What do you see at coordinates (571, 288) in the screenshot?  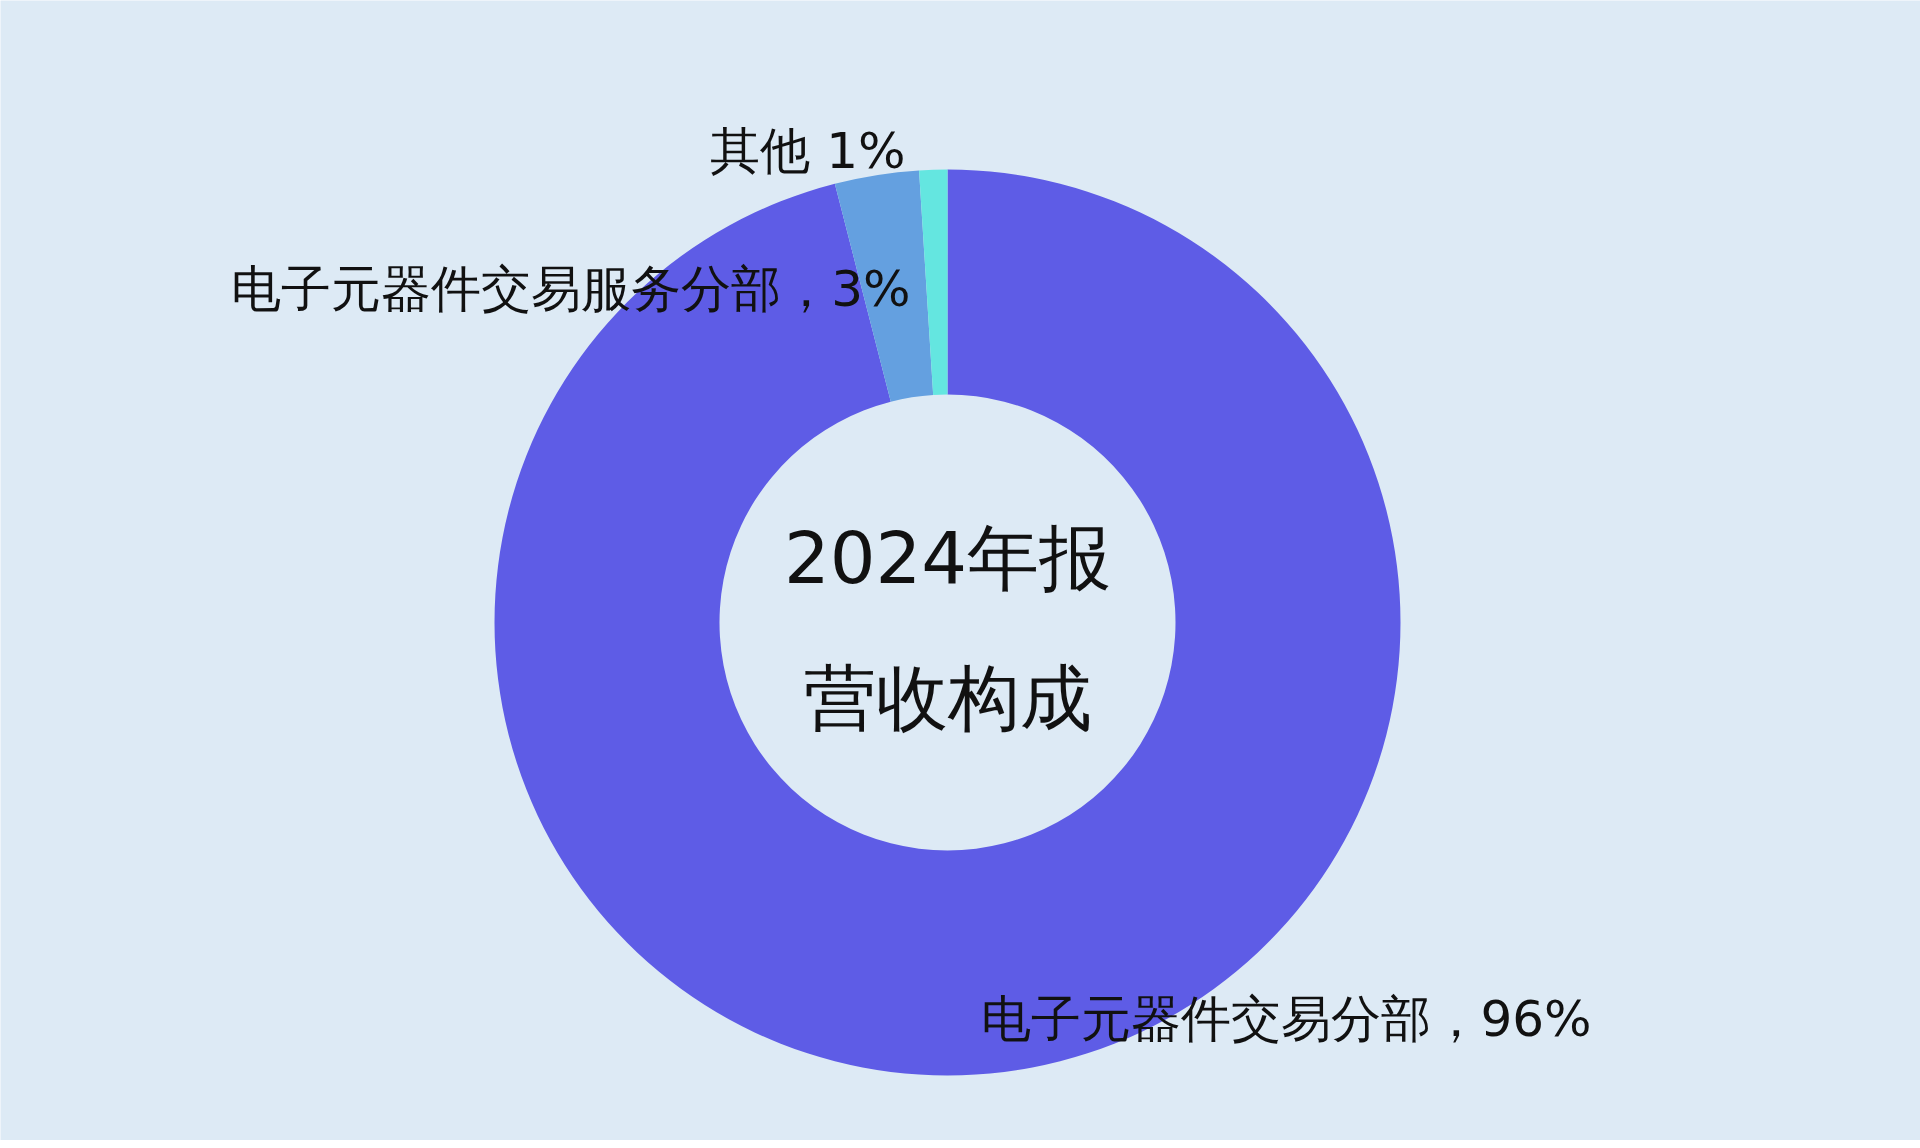 I see `slice-label: 电子元器件交易服务分部，3%` at bounding box center [571, 288].